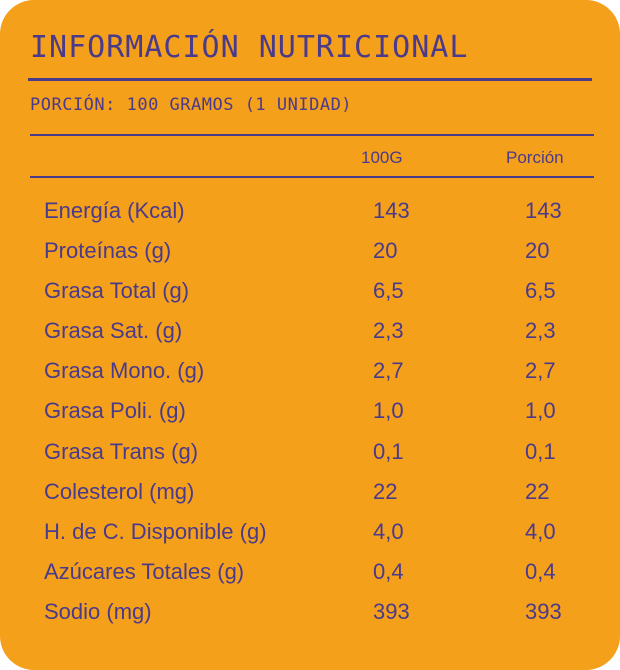 The height and width of the screenshot is (670, 620). What do you see at coordinates (385, 251) in the screenshot?
I see `row-value-100g: 20` at bounding box center [385, 251].